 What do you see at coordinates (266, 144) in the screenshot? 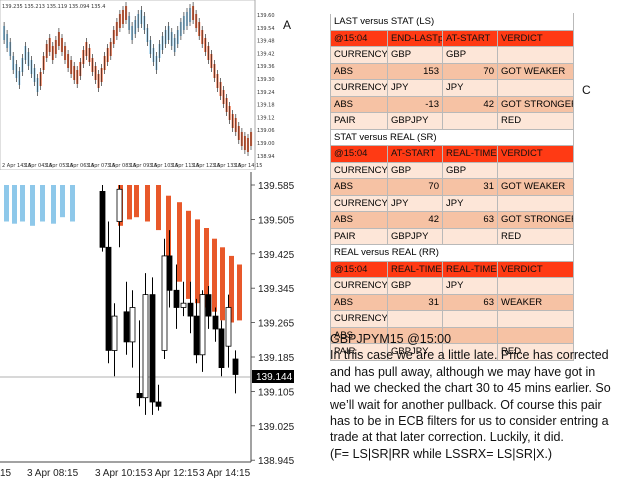
I see `price-tick-label: 139.005` at bounding box center [266, 144].